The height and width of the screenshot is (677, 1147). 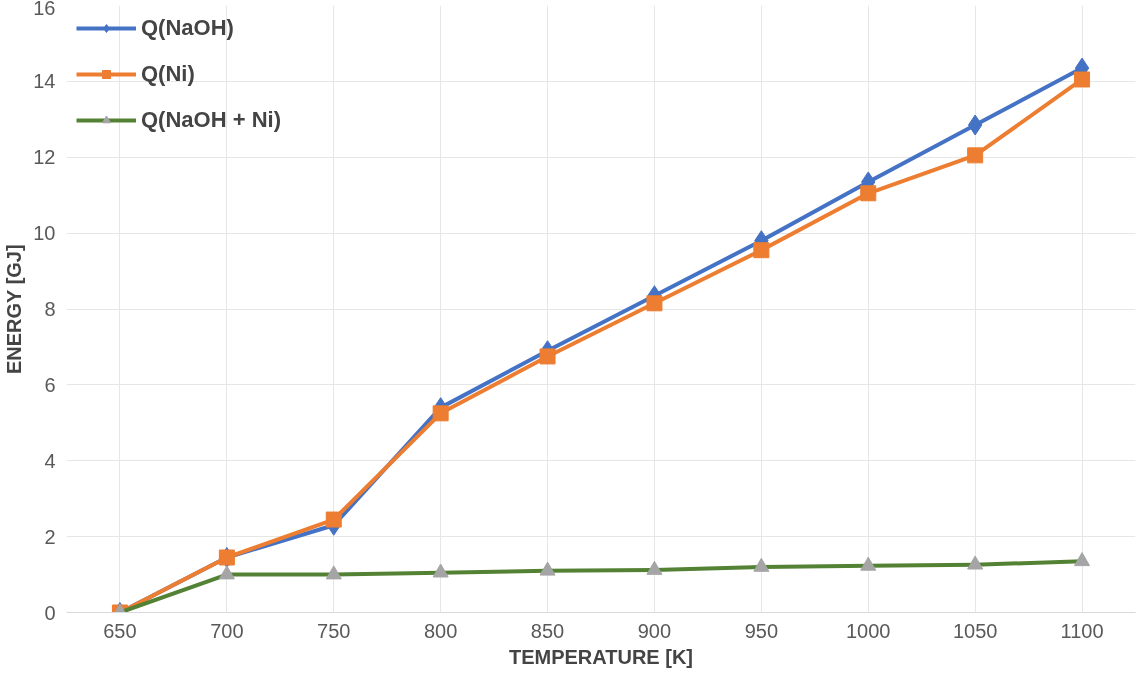 What do you see at coordinates (50, 309) in the screenshot?
I see `y-tick-label: 8` at bounding box center [50, 309].